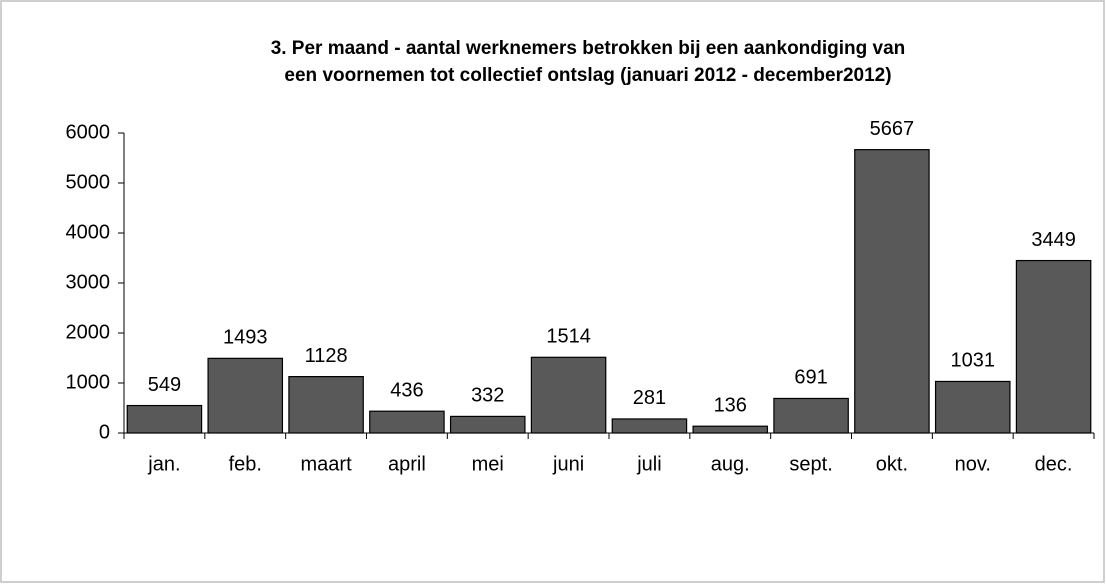 The height and width of the screenshot is (584, 1106). Describe the element at coordinates (104, 432) in the screenshot. I see `y-tick-label: 0` at that location.